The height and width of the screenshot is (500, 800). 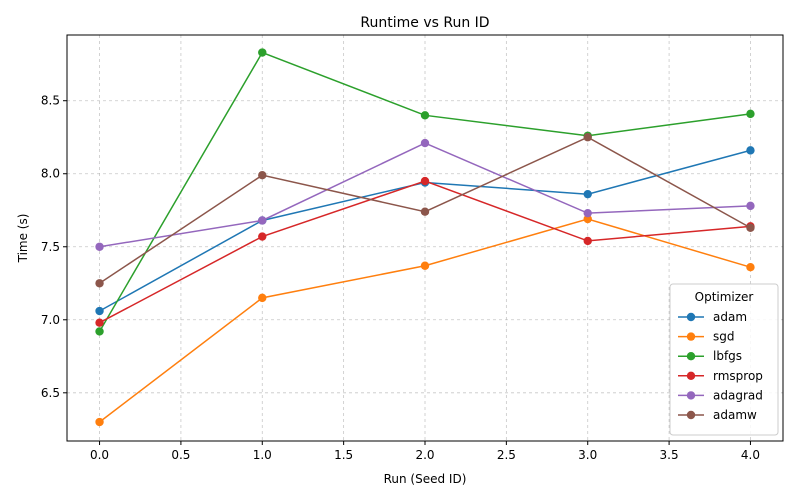 What do you see at coordinates (99, 455) in the screenshot?
I see `x-tick-label: 0.0` at bounding box center [99, 455].